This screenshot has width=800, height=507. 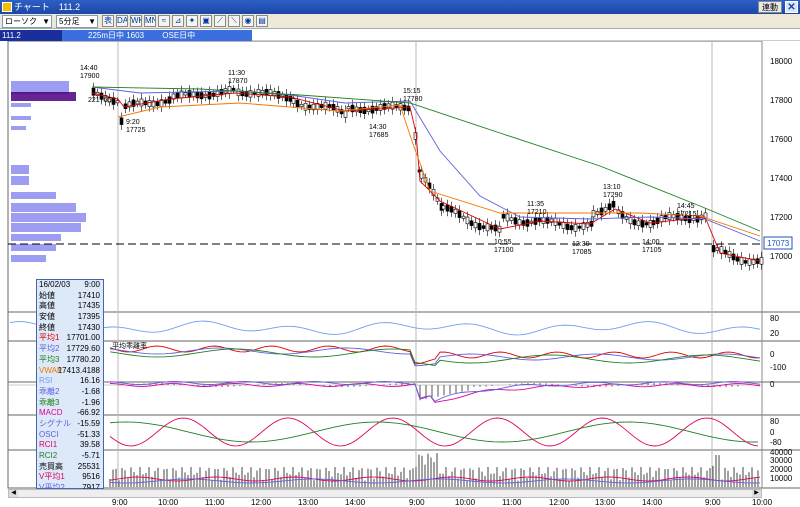 I want to click on deviation-tick-label: -100, so click(x=778, y=367).